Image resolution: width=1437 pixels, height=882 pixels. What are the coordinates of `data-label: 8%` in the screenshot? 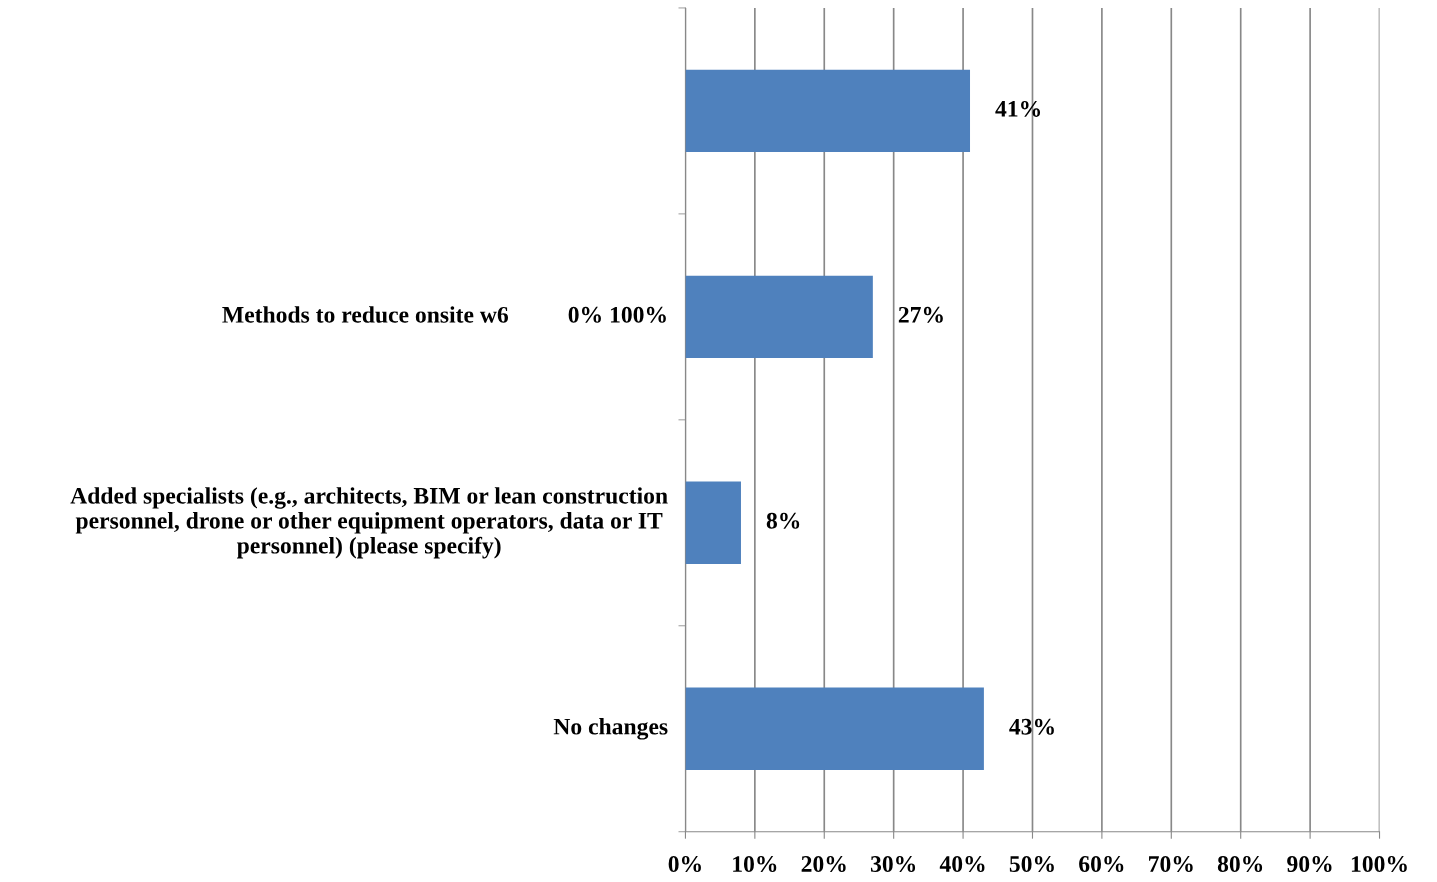 It's located at (783, 520).